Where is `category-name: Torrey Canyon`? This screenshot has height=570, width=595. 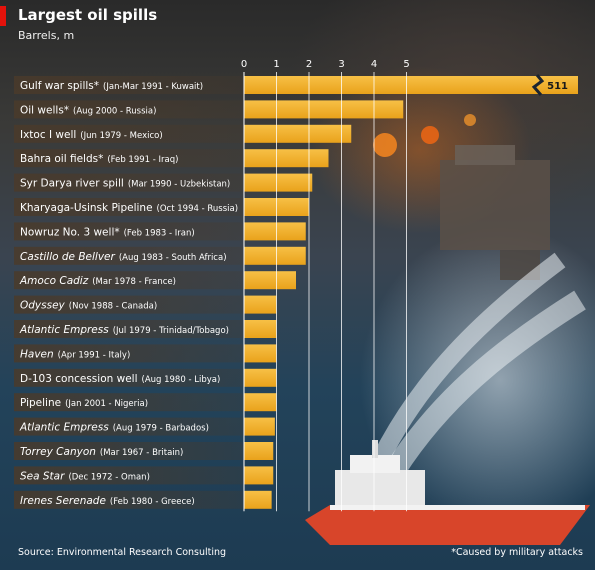 category-name: Torrey Canyon is located at coordinates (58, 452).